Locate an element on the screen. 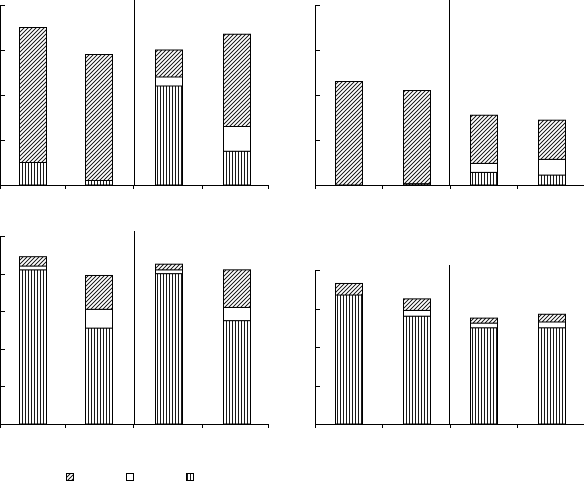  legend-entry-vertical-lines is located at coordinates (190, 477).